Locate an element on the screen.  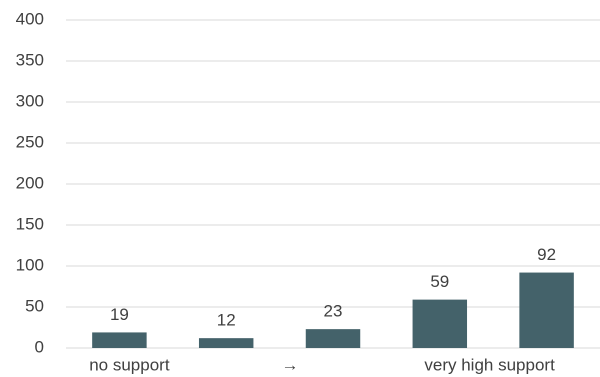
y-tick-label: 300 is located at coordinates (30, 100).